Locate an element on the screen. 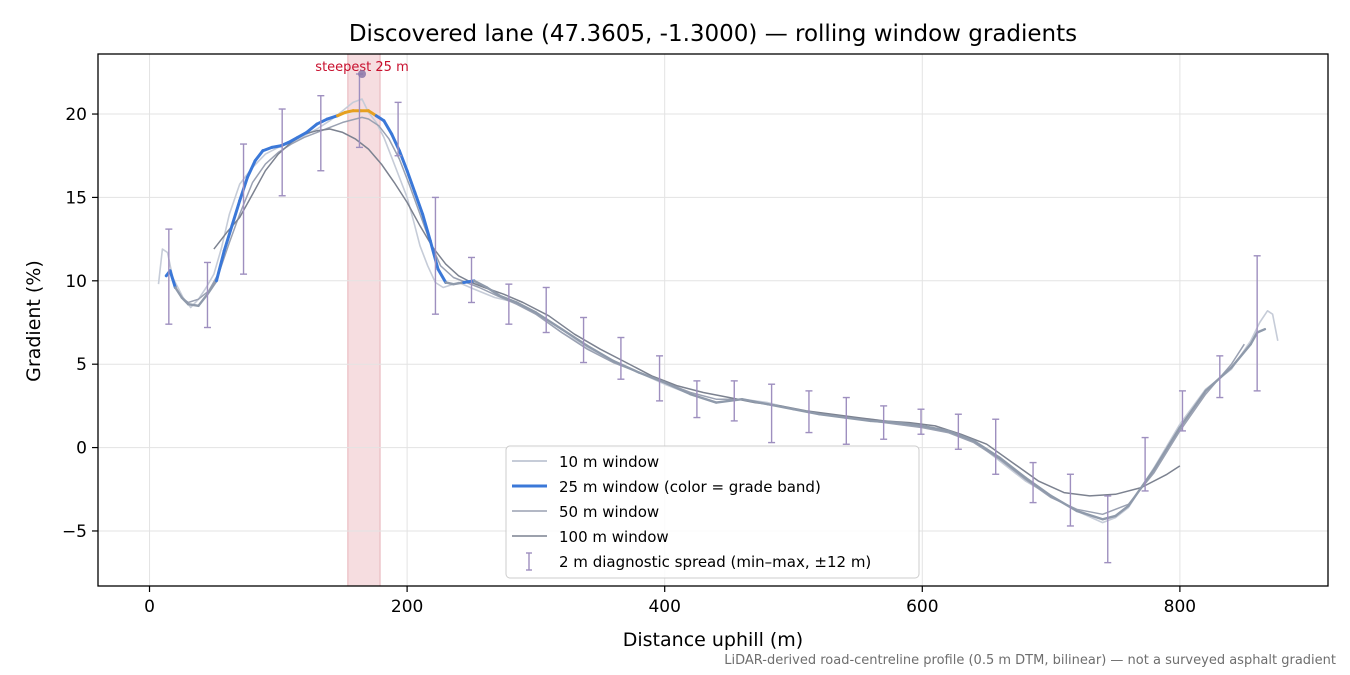  legend-label-100m: 100 m window is located at coordinates (614, 537).